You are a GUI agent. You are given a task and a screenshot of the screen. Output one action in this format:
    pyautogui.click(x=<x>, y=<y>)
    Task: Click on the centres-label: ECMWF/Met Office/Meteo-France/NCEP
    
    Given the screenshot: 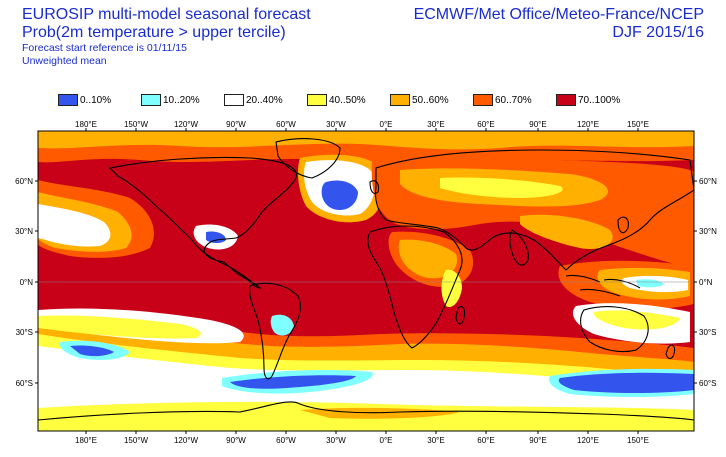 What is the action you would take?
    pyautogui.click(x=558, y=14)
    